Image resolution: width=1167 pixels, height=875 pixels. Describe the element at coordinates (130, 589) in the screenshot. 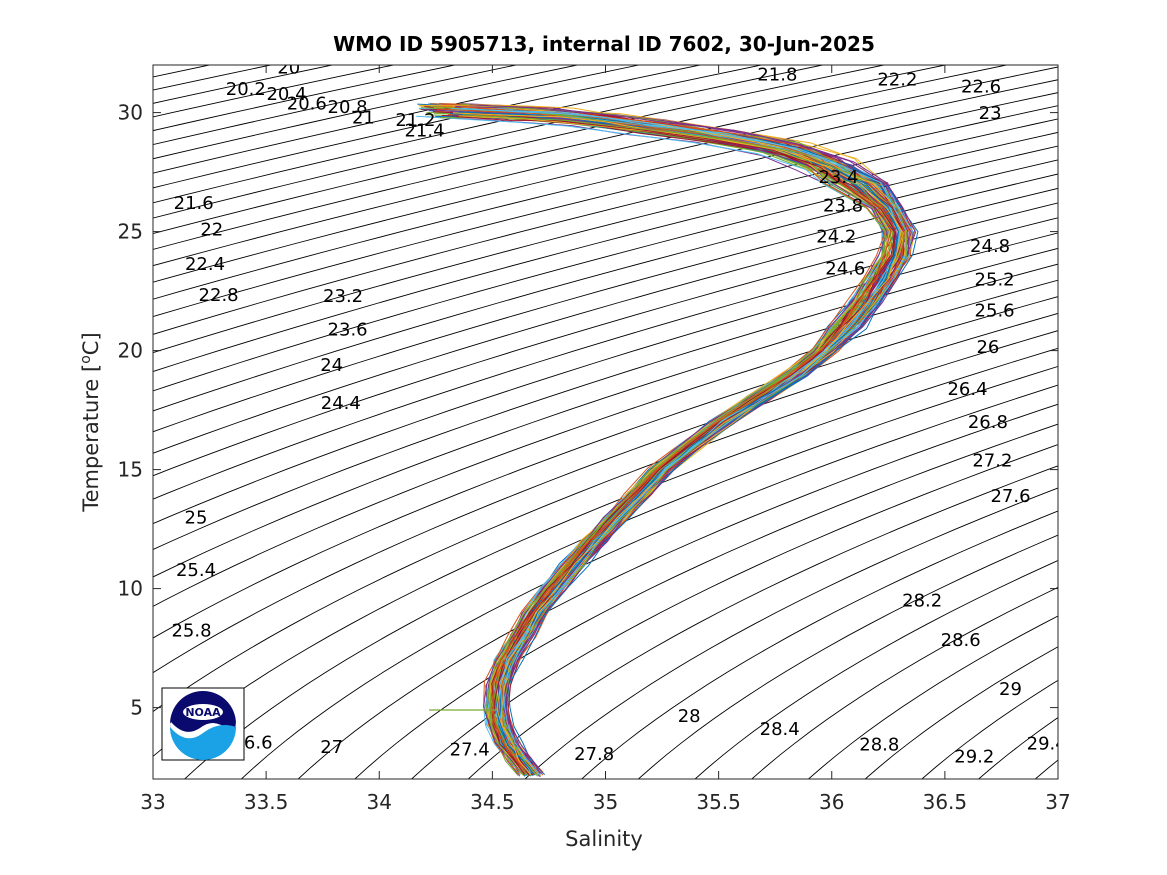

I see `y-tick-label: 10` at that location.